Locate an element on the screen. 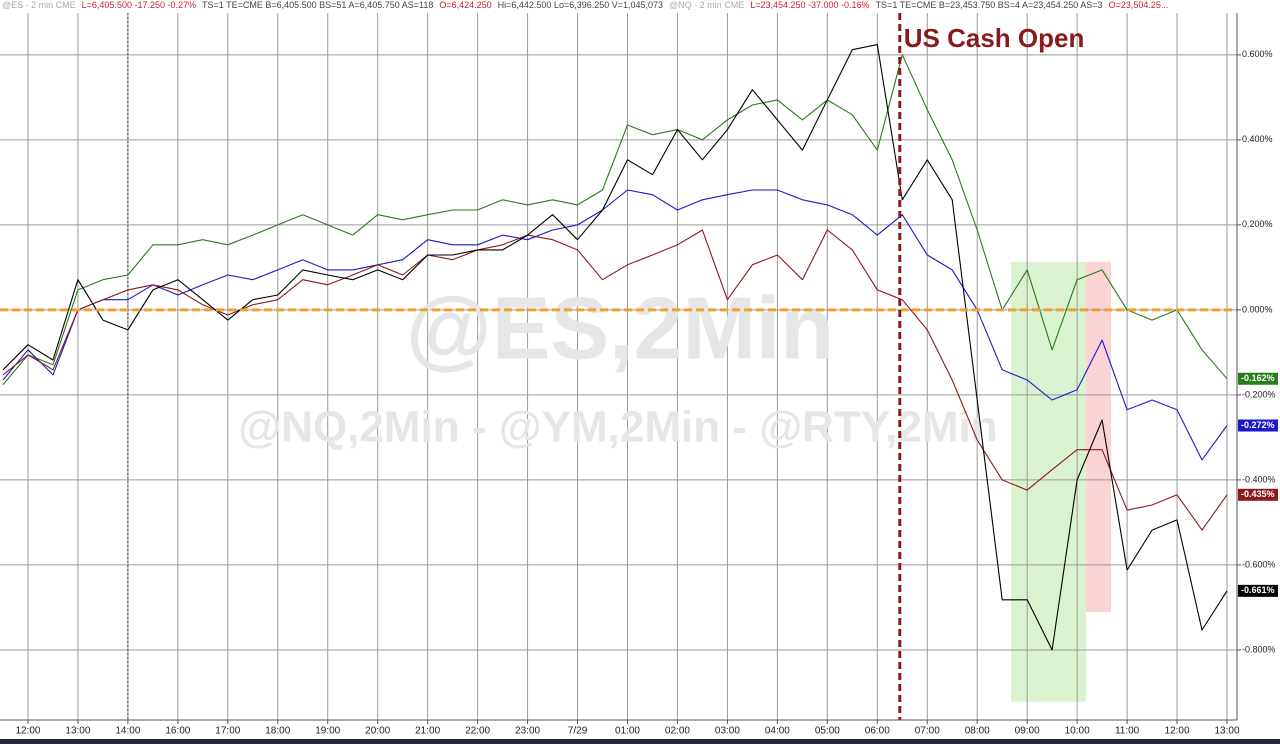 The height and width of the screenshot is (744, 1280). x-tick-label: 18:00 is located at coordinates (277, 731).